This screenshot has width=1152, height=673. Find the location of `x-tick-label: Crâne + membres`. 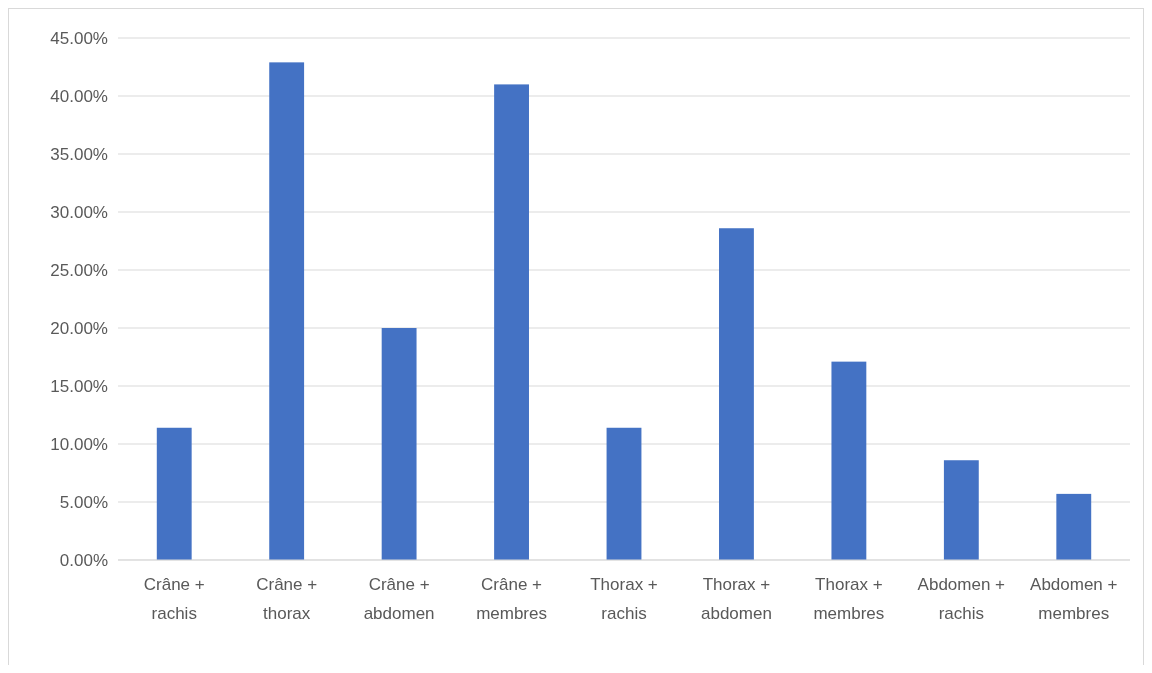

x-tick-label: Crâne + membres is located at coordinates (511, 599).